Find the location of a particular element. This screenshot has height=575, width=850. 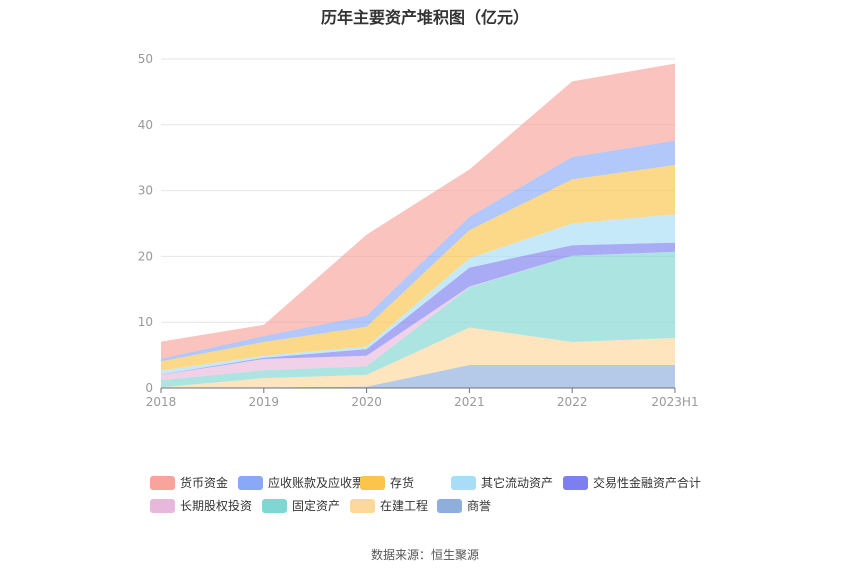

legend-item: 货币资金 is located at coordinates (189, 482).